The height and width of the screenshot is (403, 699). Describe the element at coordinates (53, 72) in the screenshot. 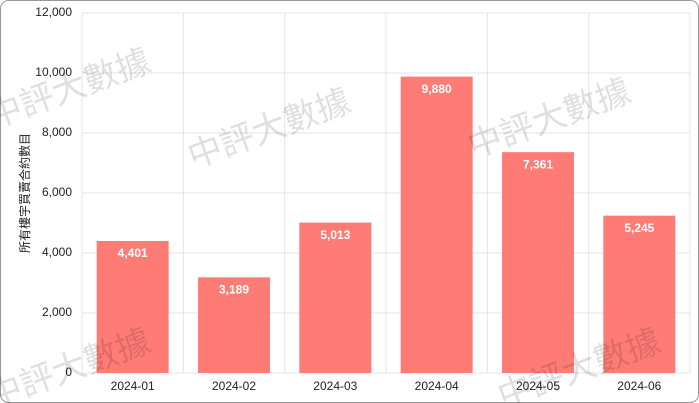

I see `y-tick-label: 10,000` at that location.